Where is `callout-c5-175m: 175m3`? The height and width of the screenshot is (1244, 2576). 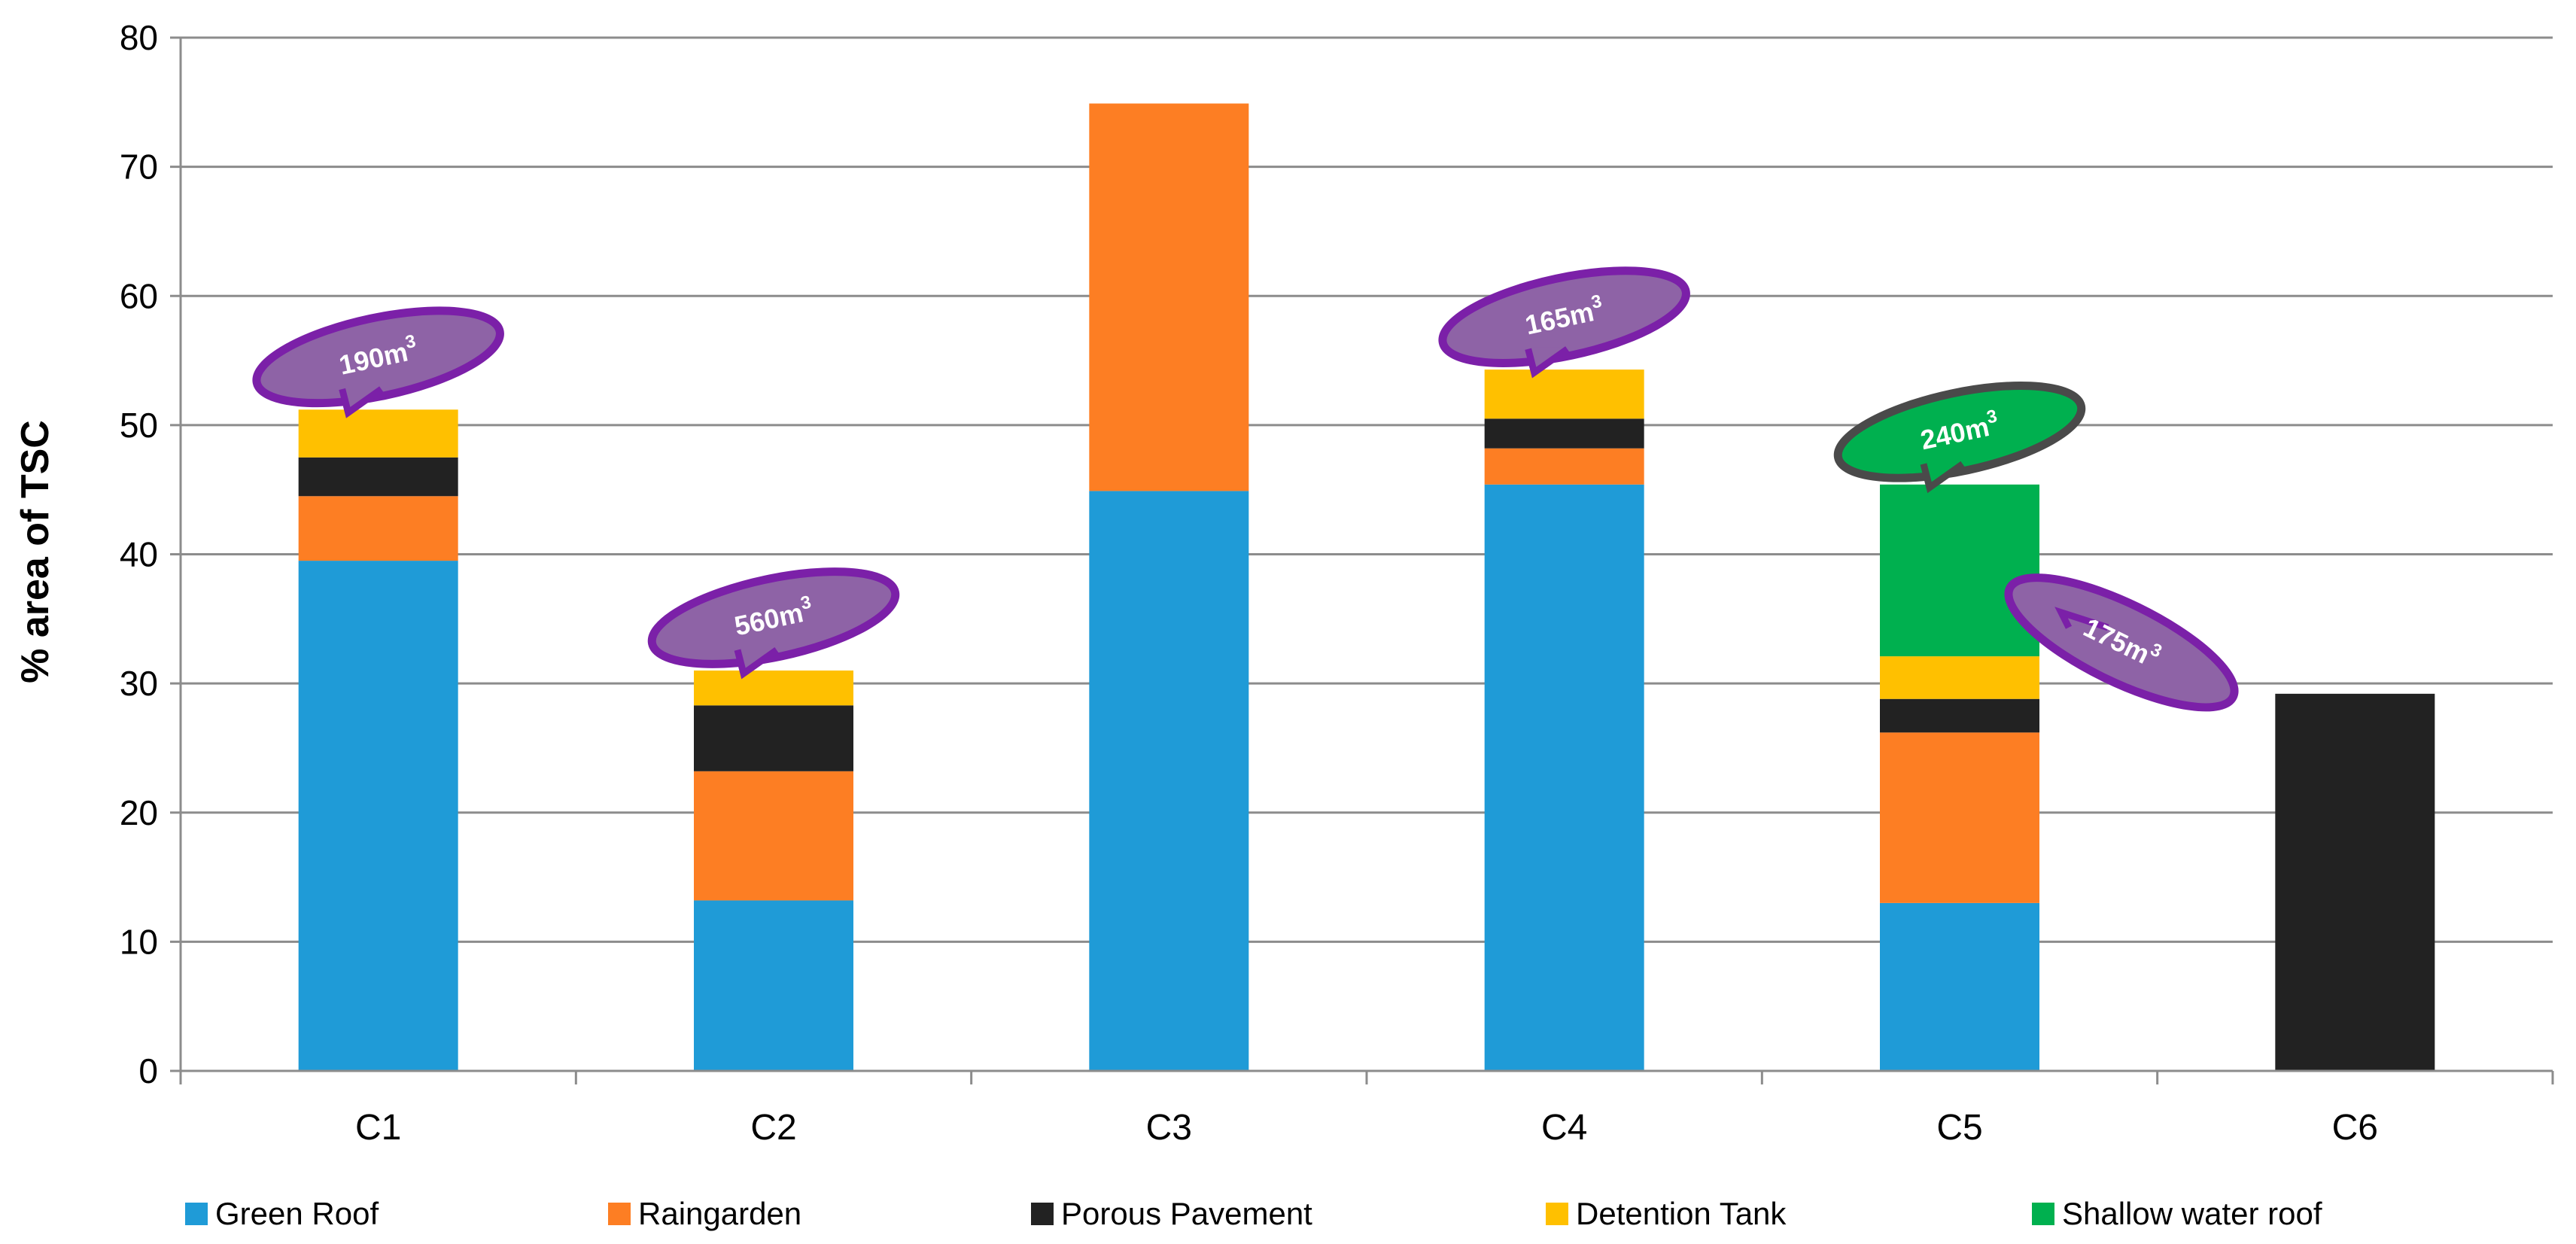 callout-c5-175m: 175m3 is located at coordinates (2121, 642).